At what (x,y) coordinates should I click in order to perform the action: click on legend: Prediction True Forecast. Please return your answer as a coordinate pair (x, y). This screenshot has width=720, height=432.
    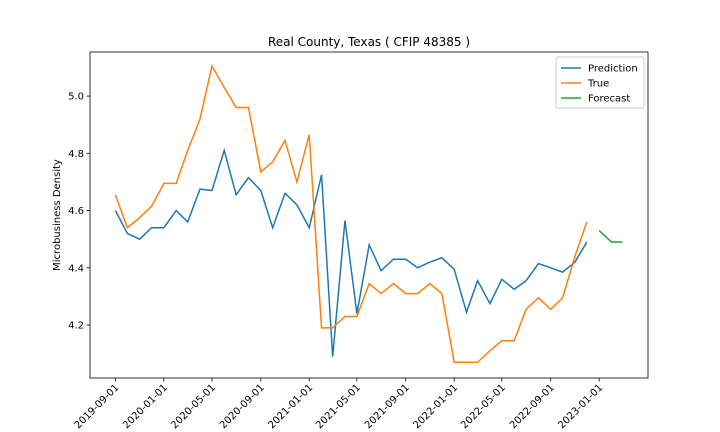
    Looking at the image, I should click on (600, 82).